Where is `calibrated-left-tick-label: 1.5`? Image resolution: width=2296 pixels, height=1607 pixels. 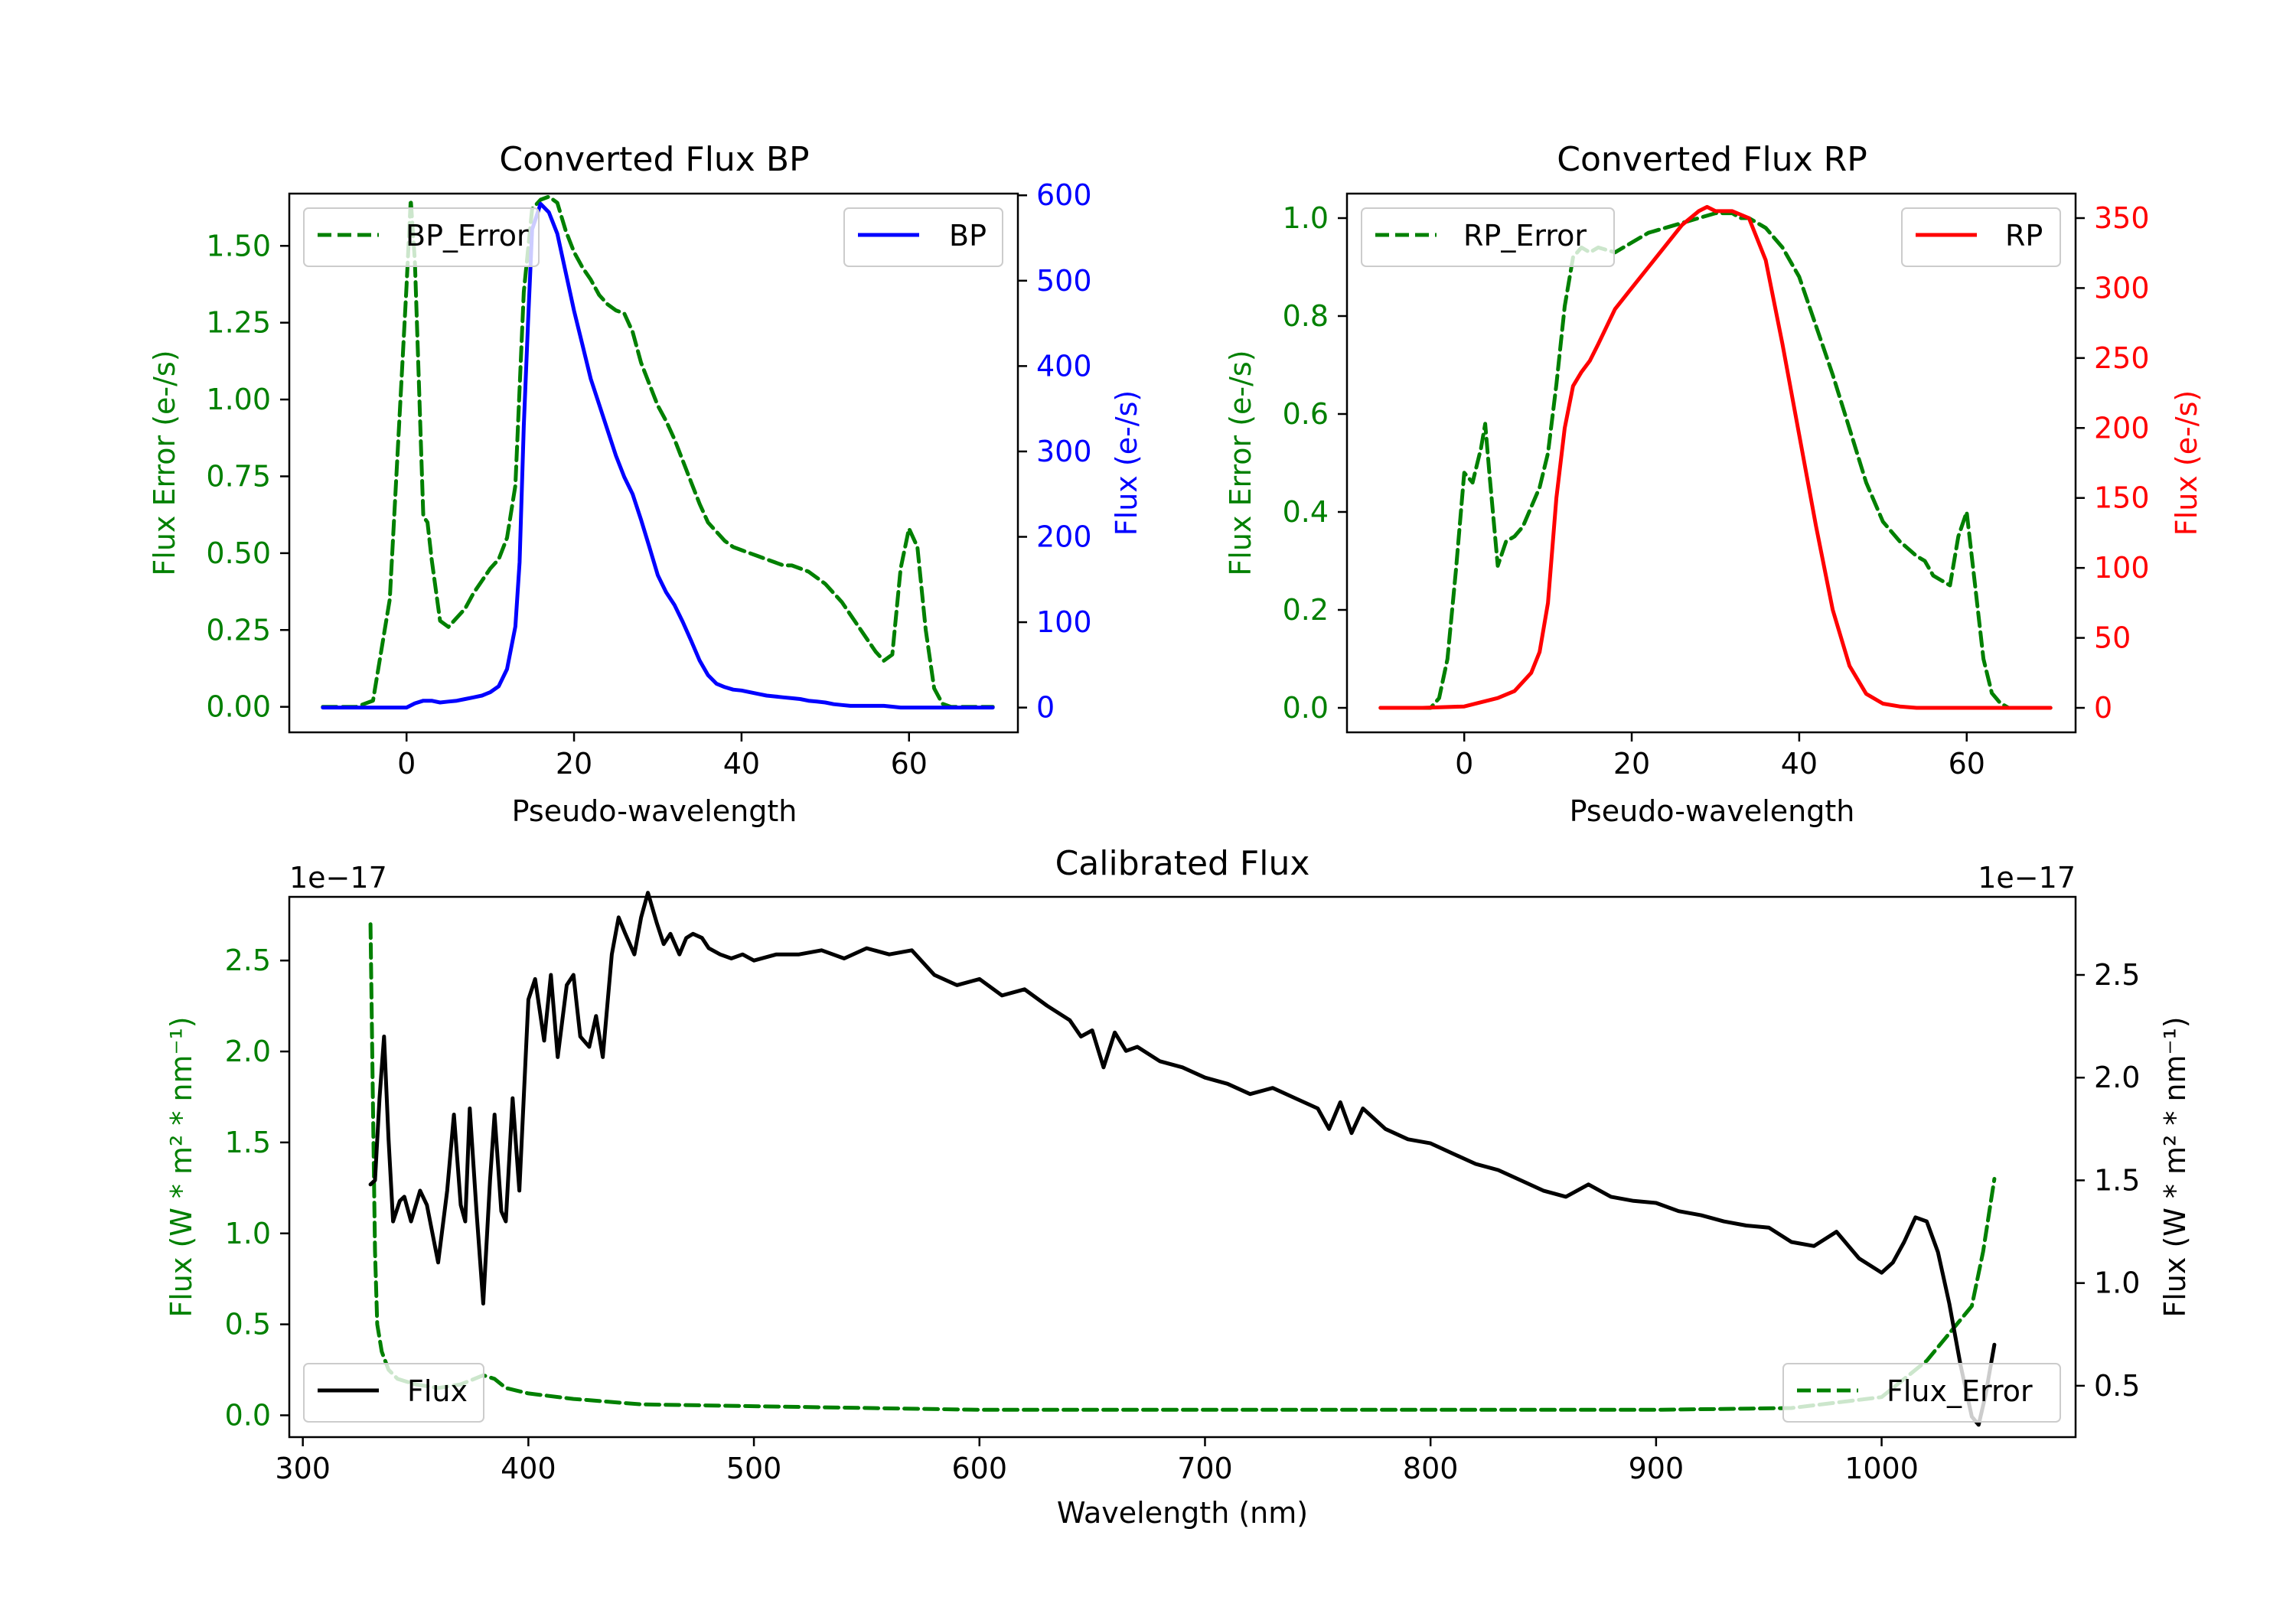 calibrated-left-tick-label: 1.5 is located at coordinates (248, 1142).